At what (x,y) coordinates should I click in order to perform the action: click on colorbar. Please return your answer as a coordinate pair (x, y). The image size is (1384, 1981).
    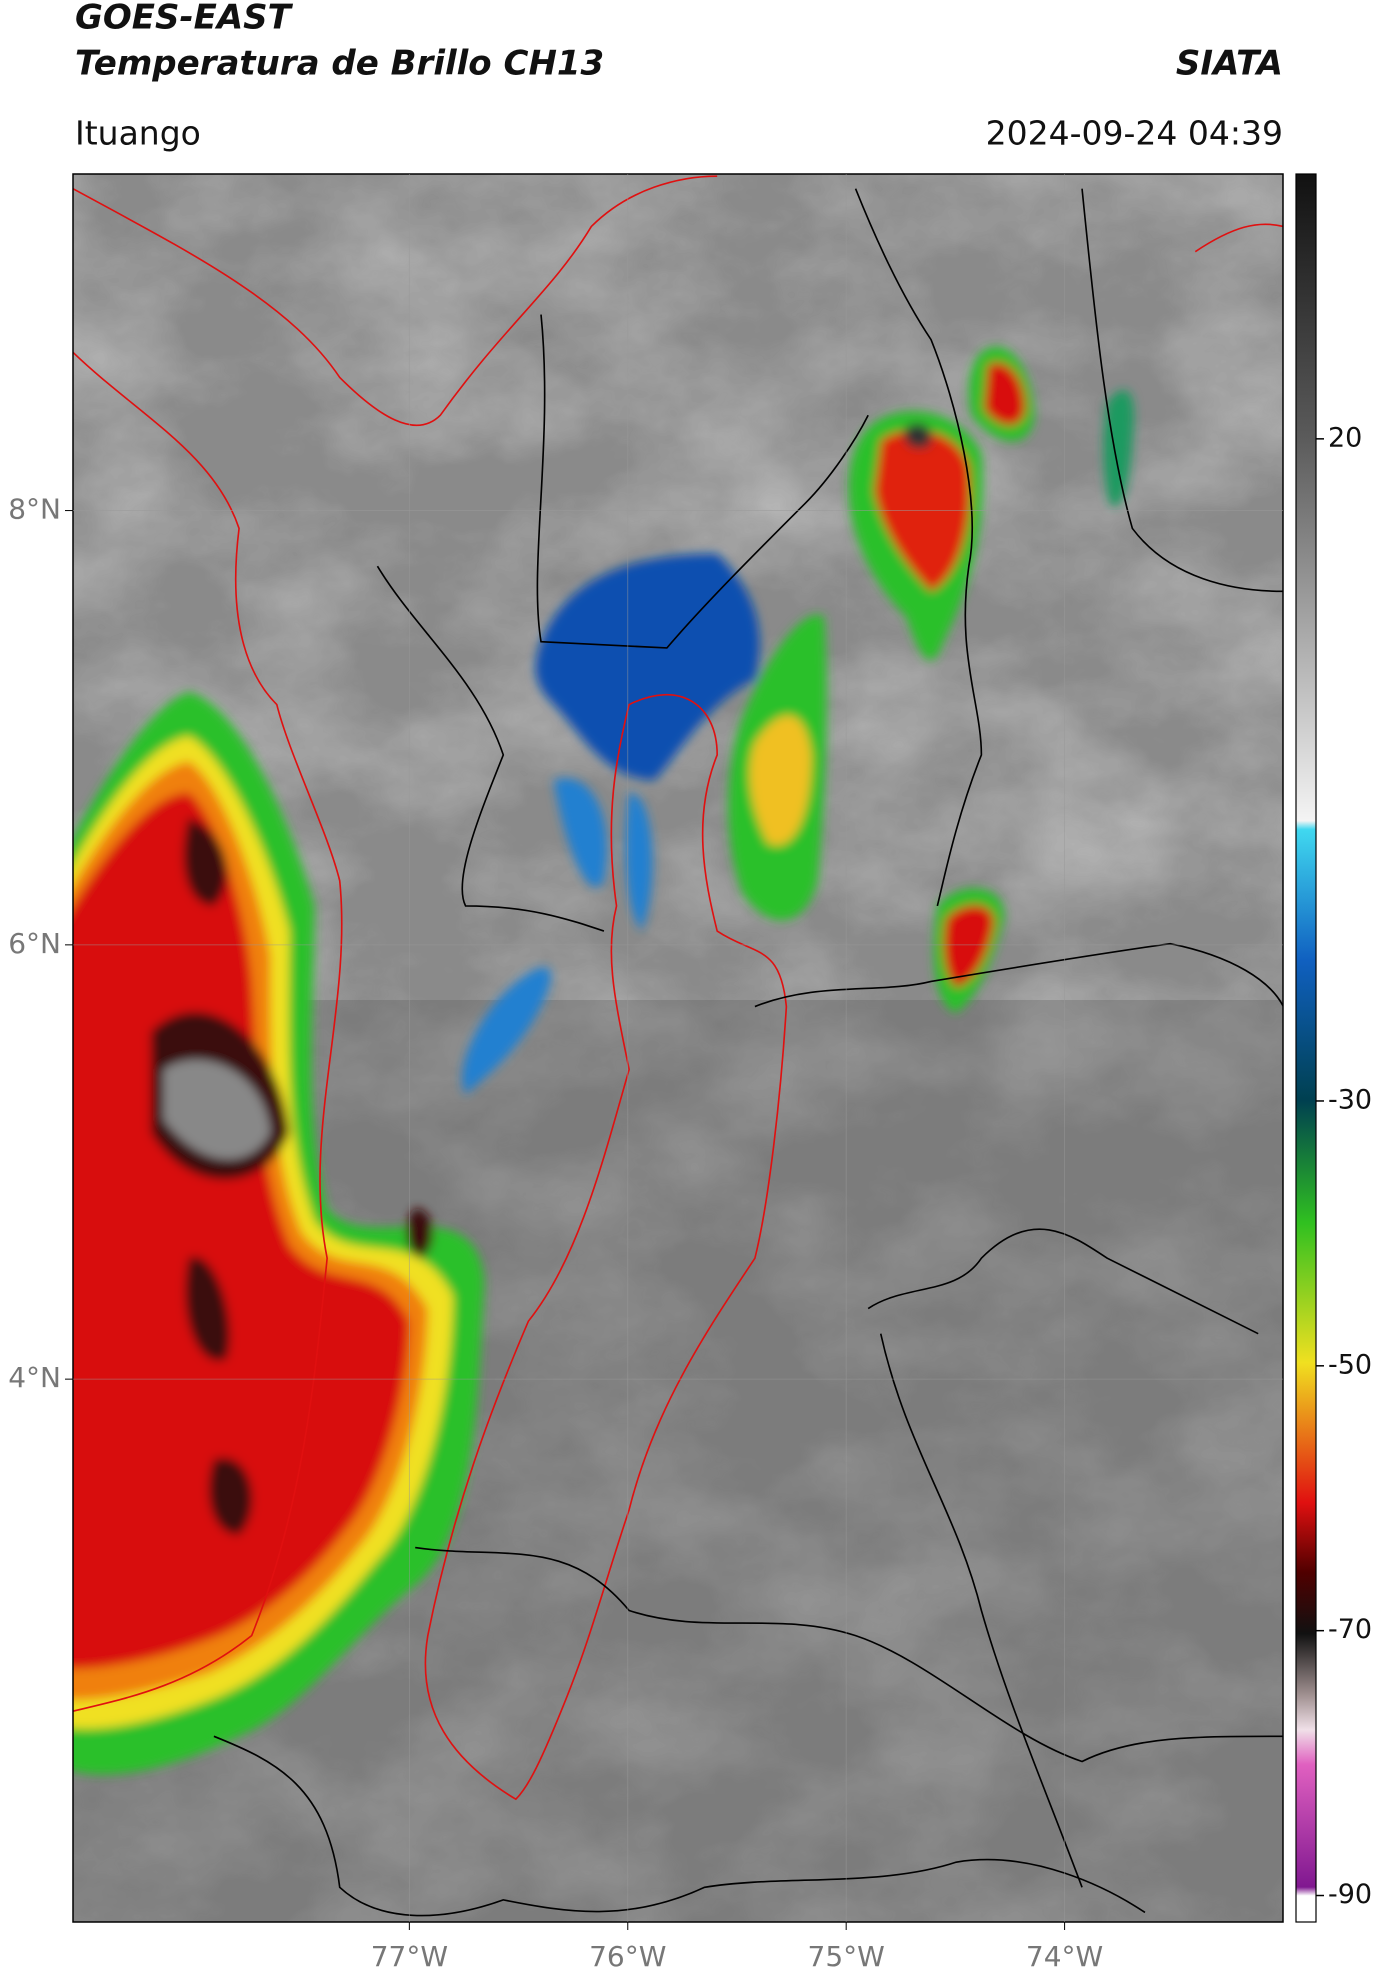
    Looking at the image, I should click on (1306, 1048).